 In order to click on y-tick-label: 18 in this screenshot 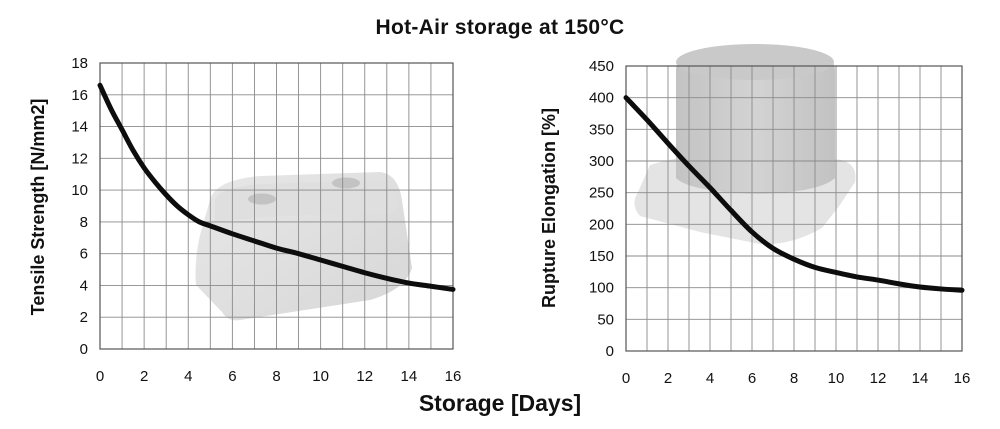, I will do `click(79, 63)`.